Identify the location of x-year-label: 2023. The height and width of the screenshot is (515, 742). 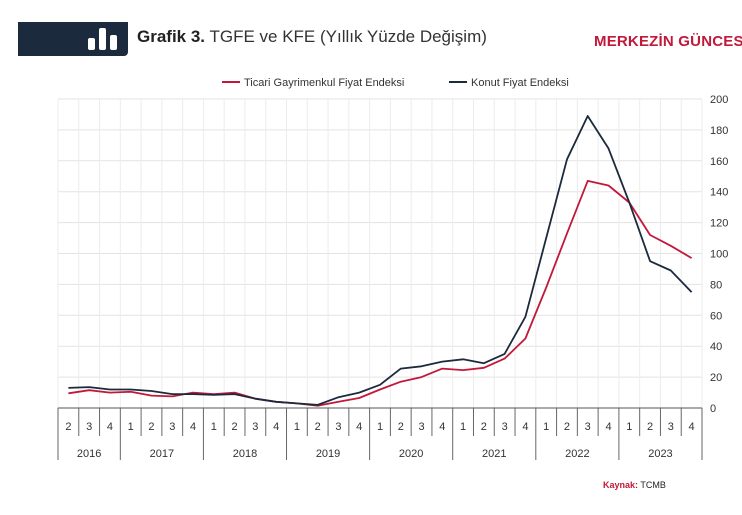
(660, 454).